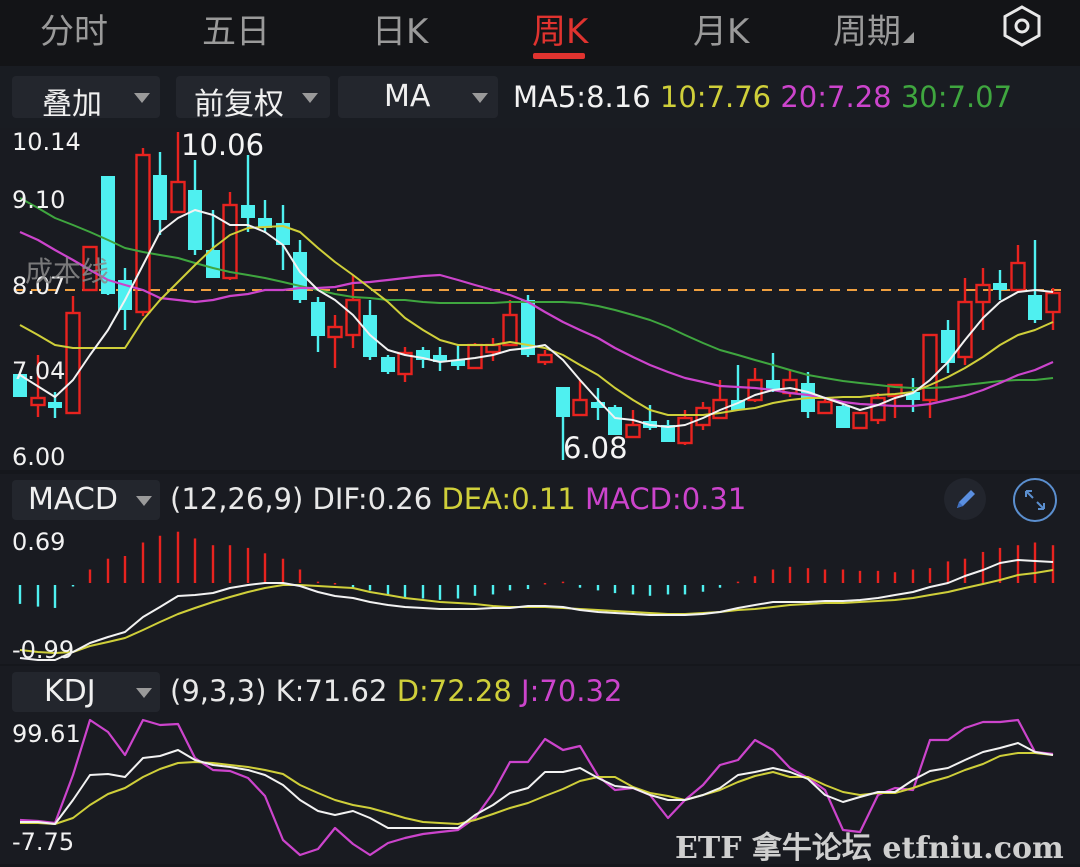  Describe the element at coordinates (407, 96) in the screenshot. I see `main-indicator-dropdown-label: MA` at that location.